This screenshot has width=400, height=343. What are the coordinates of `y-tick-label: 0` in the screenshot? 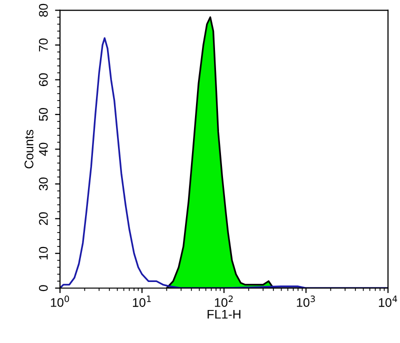 It's located at (43, 288).